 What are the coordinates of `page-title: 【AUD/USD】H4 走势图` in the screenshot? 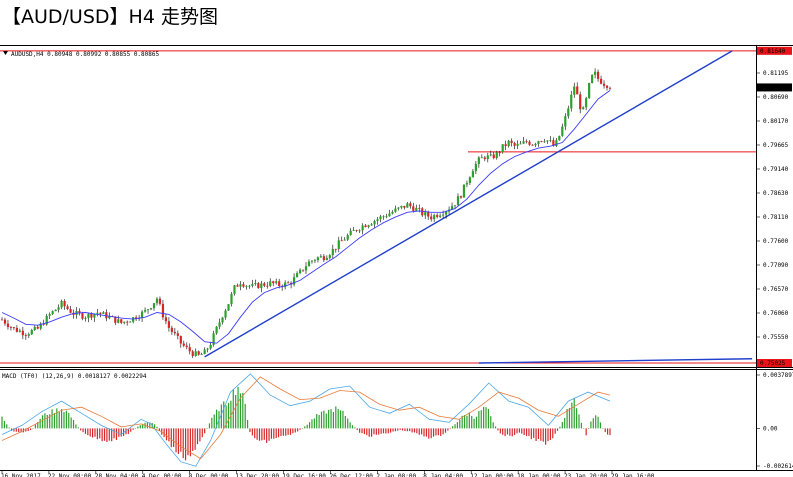 It's located at (110, 17).